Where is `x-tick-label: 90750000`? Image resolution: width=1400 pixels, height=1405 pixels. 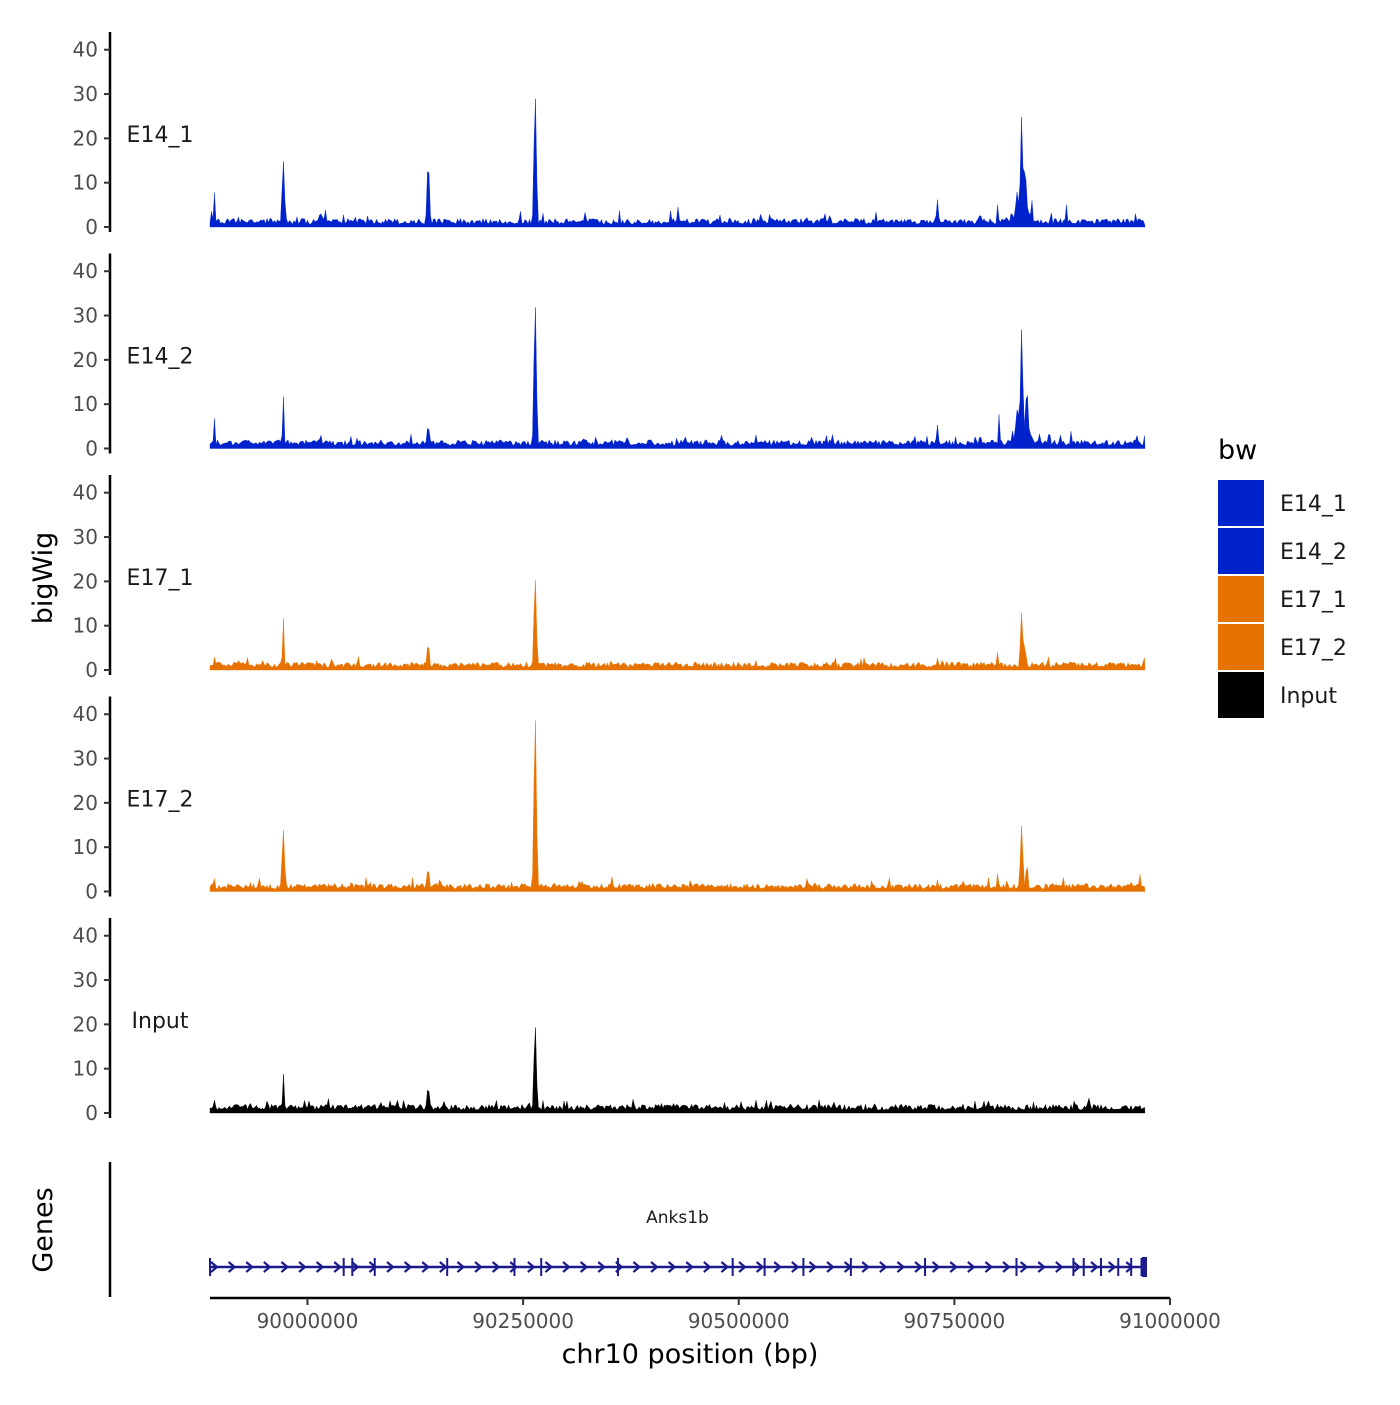 x-tick-label: 90750000 is located at coordinates (954, 1321).